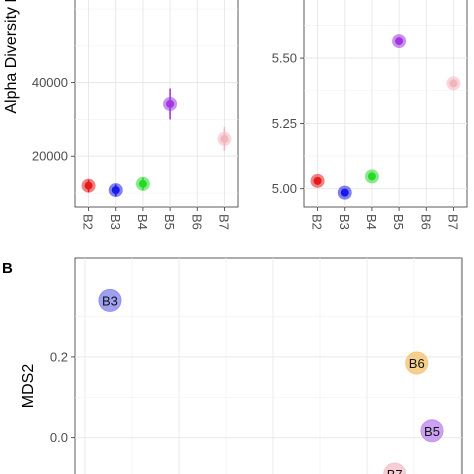 This screenshot has width=474, height=474. What do you see at coordinates (284, 123) in the screenshot?
I see `y-tick-label: 5.25` at bounding box center [284, 123].